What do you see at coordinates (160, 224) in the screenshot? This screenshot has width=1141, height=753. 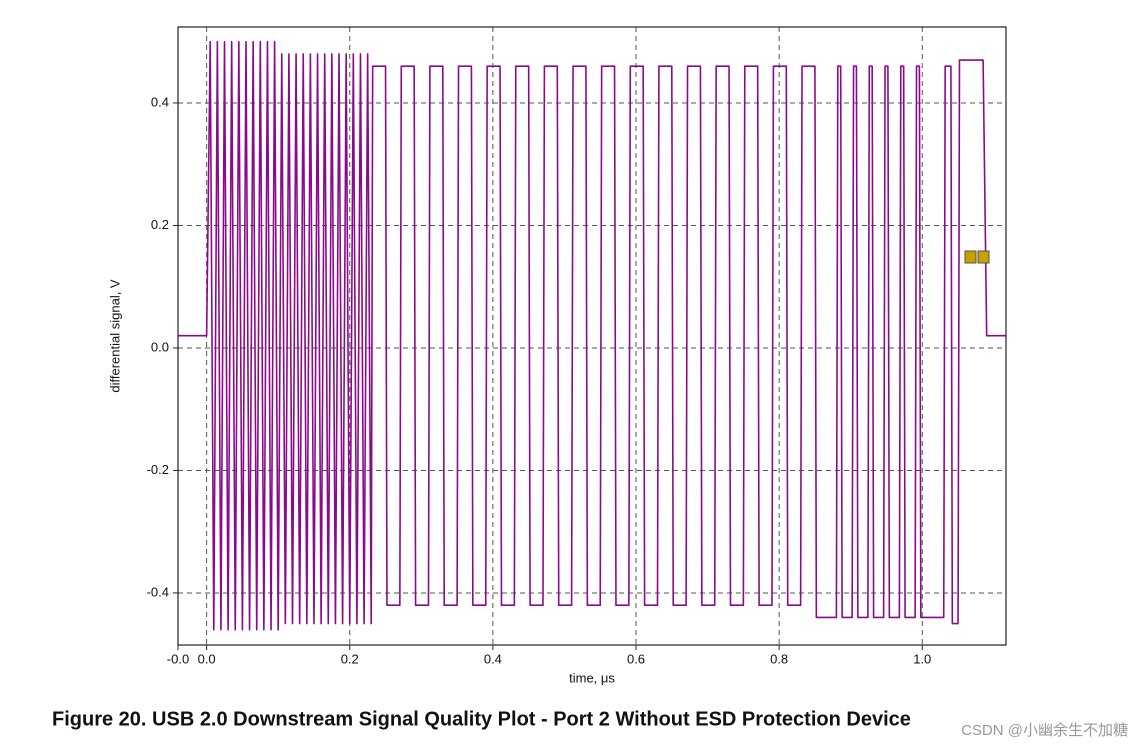 I see `y-tick-label: 0.2` at bounding box center [160, 224].